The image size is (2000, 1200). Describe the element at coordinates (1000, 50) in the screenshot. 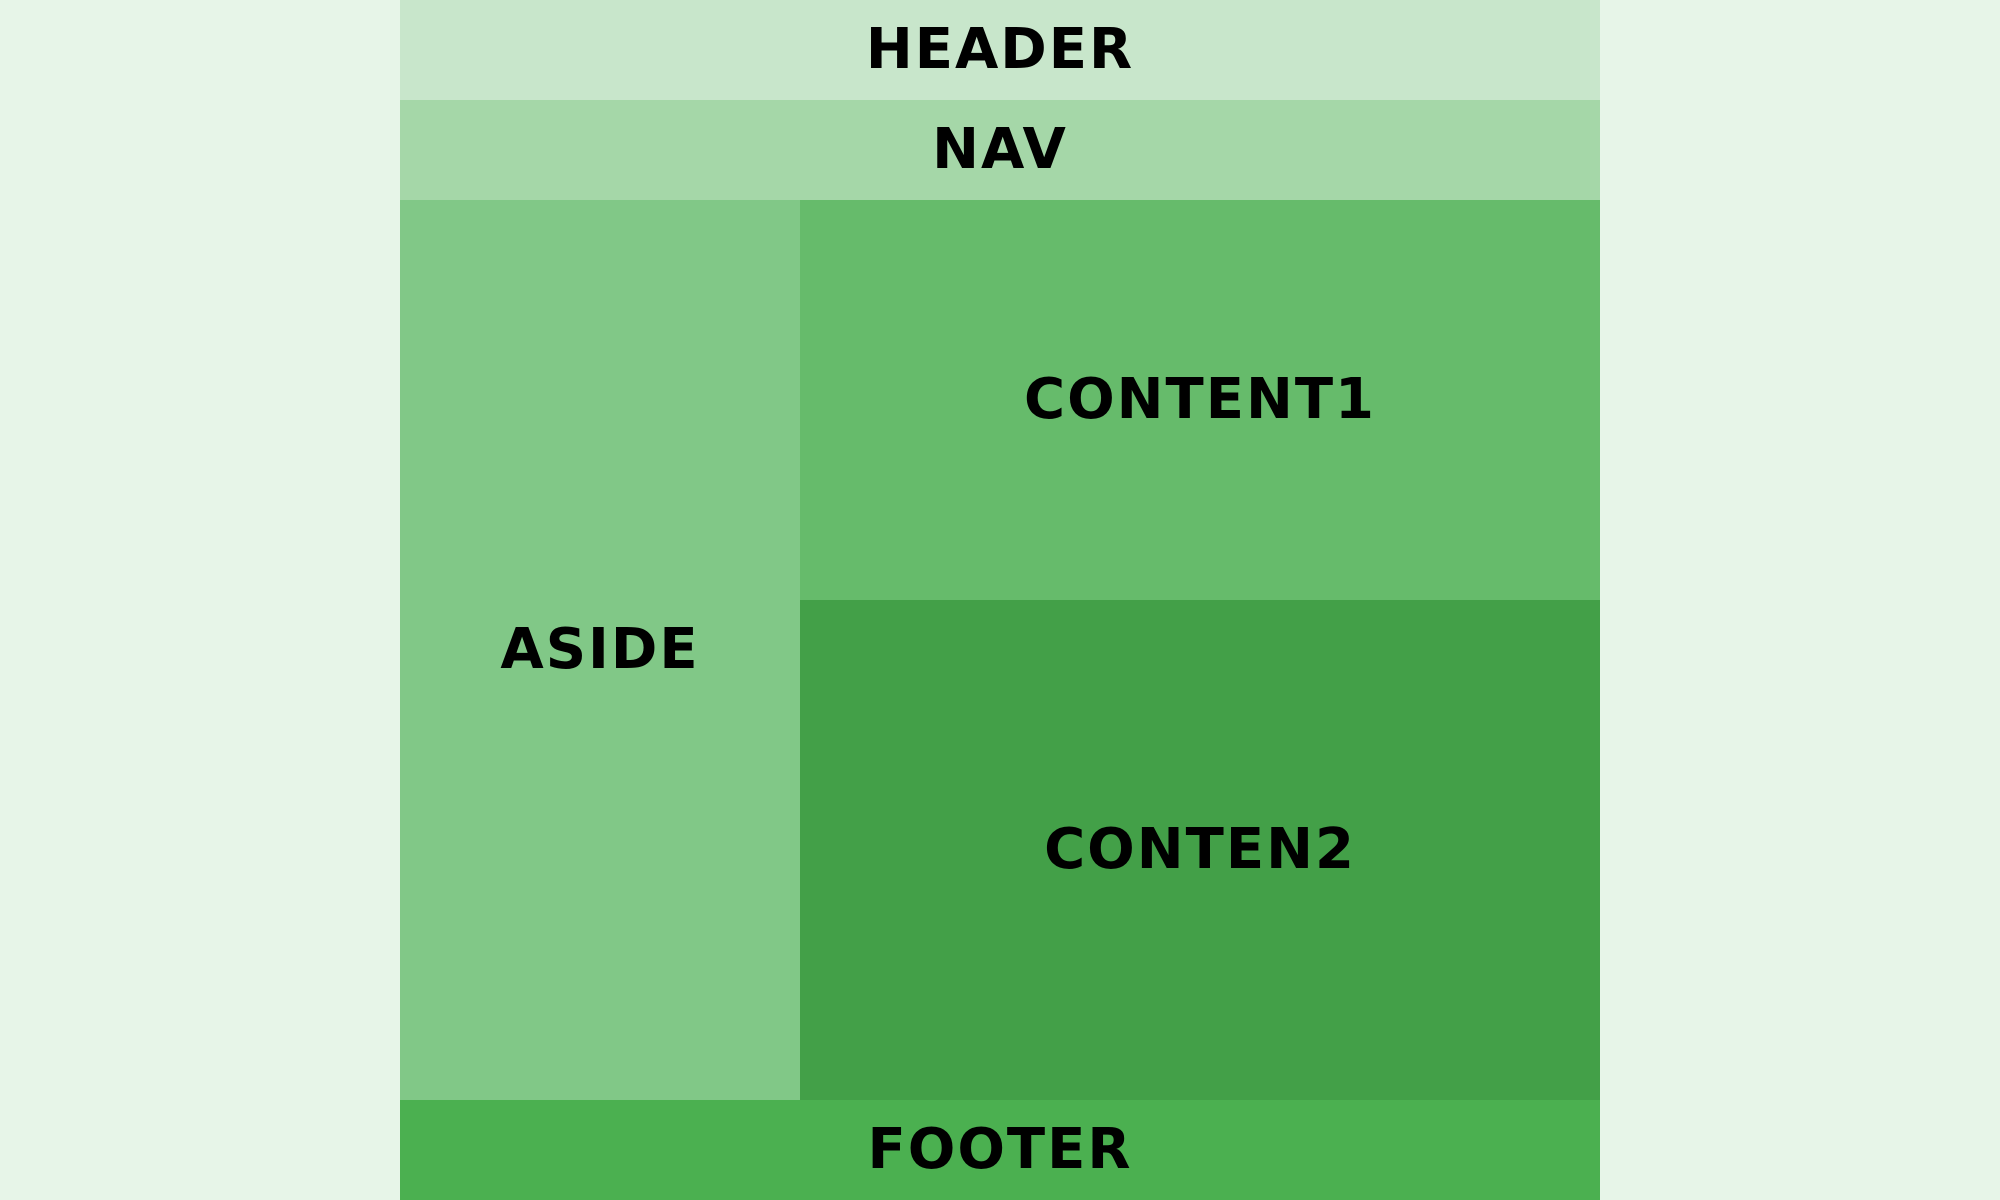

I see `header-section: HEADER` at that location.